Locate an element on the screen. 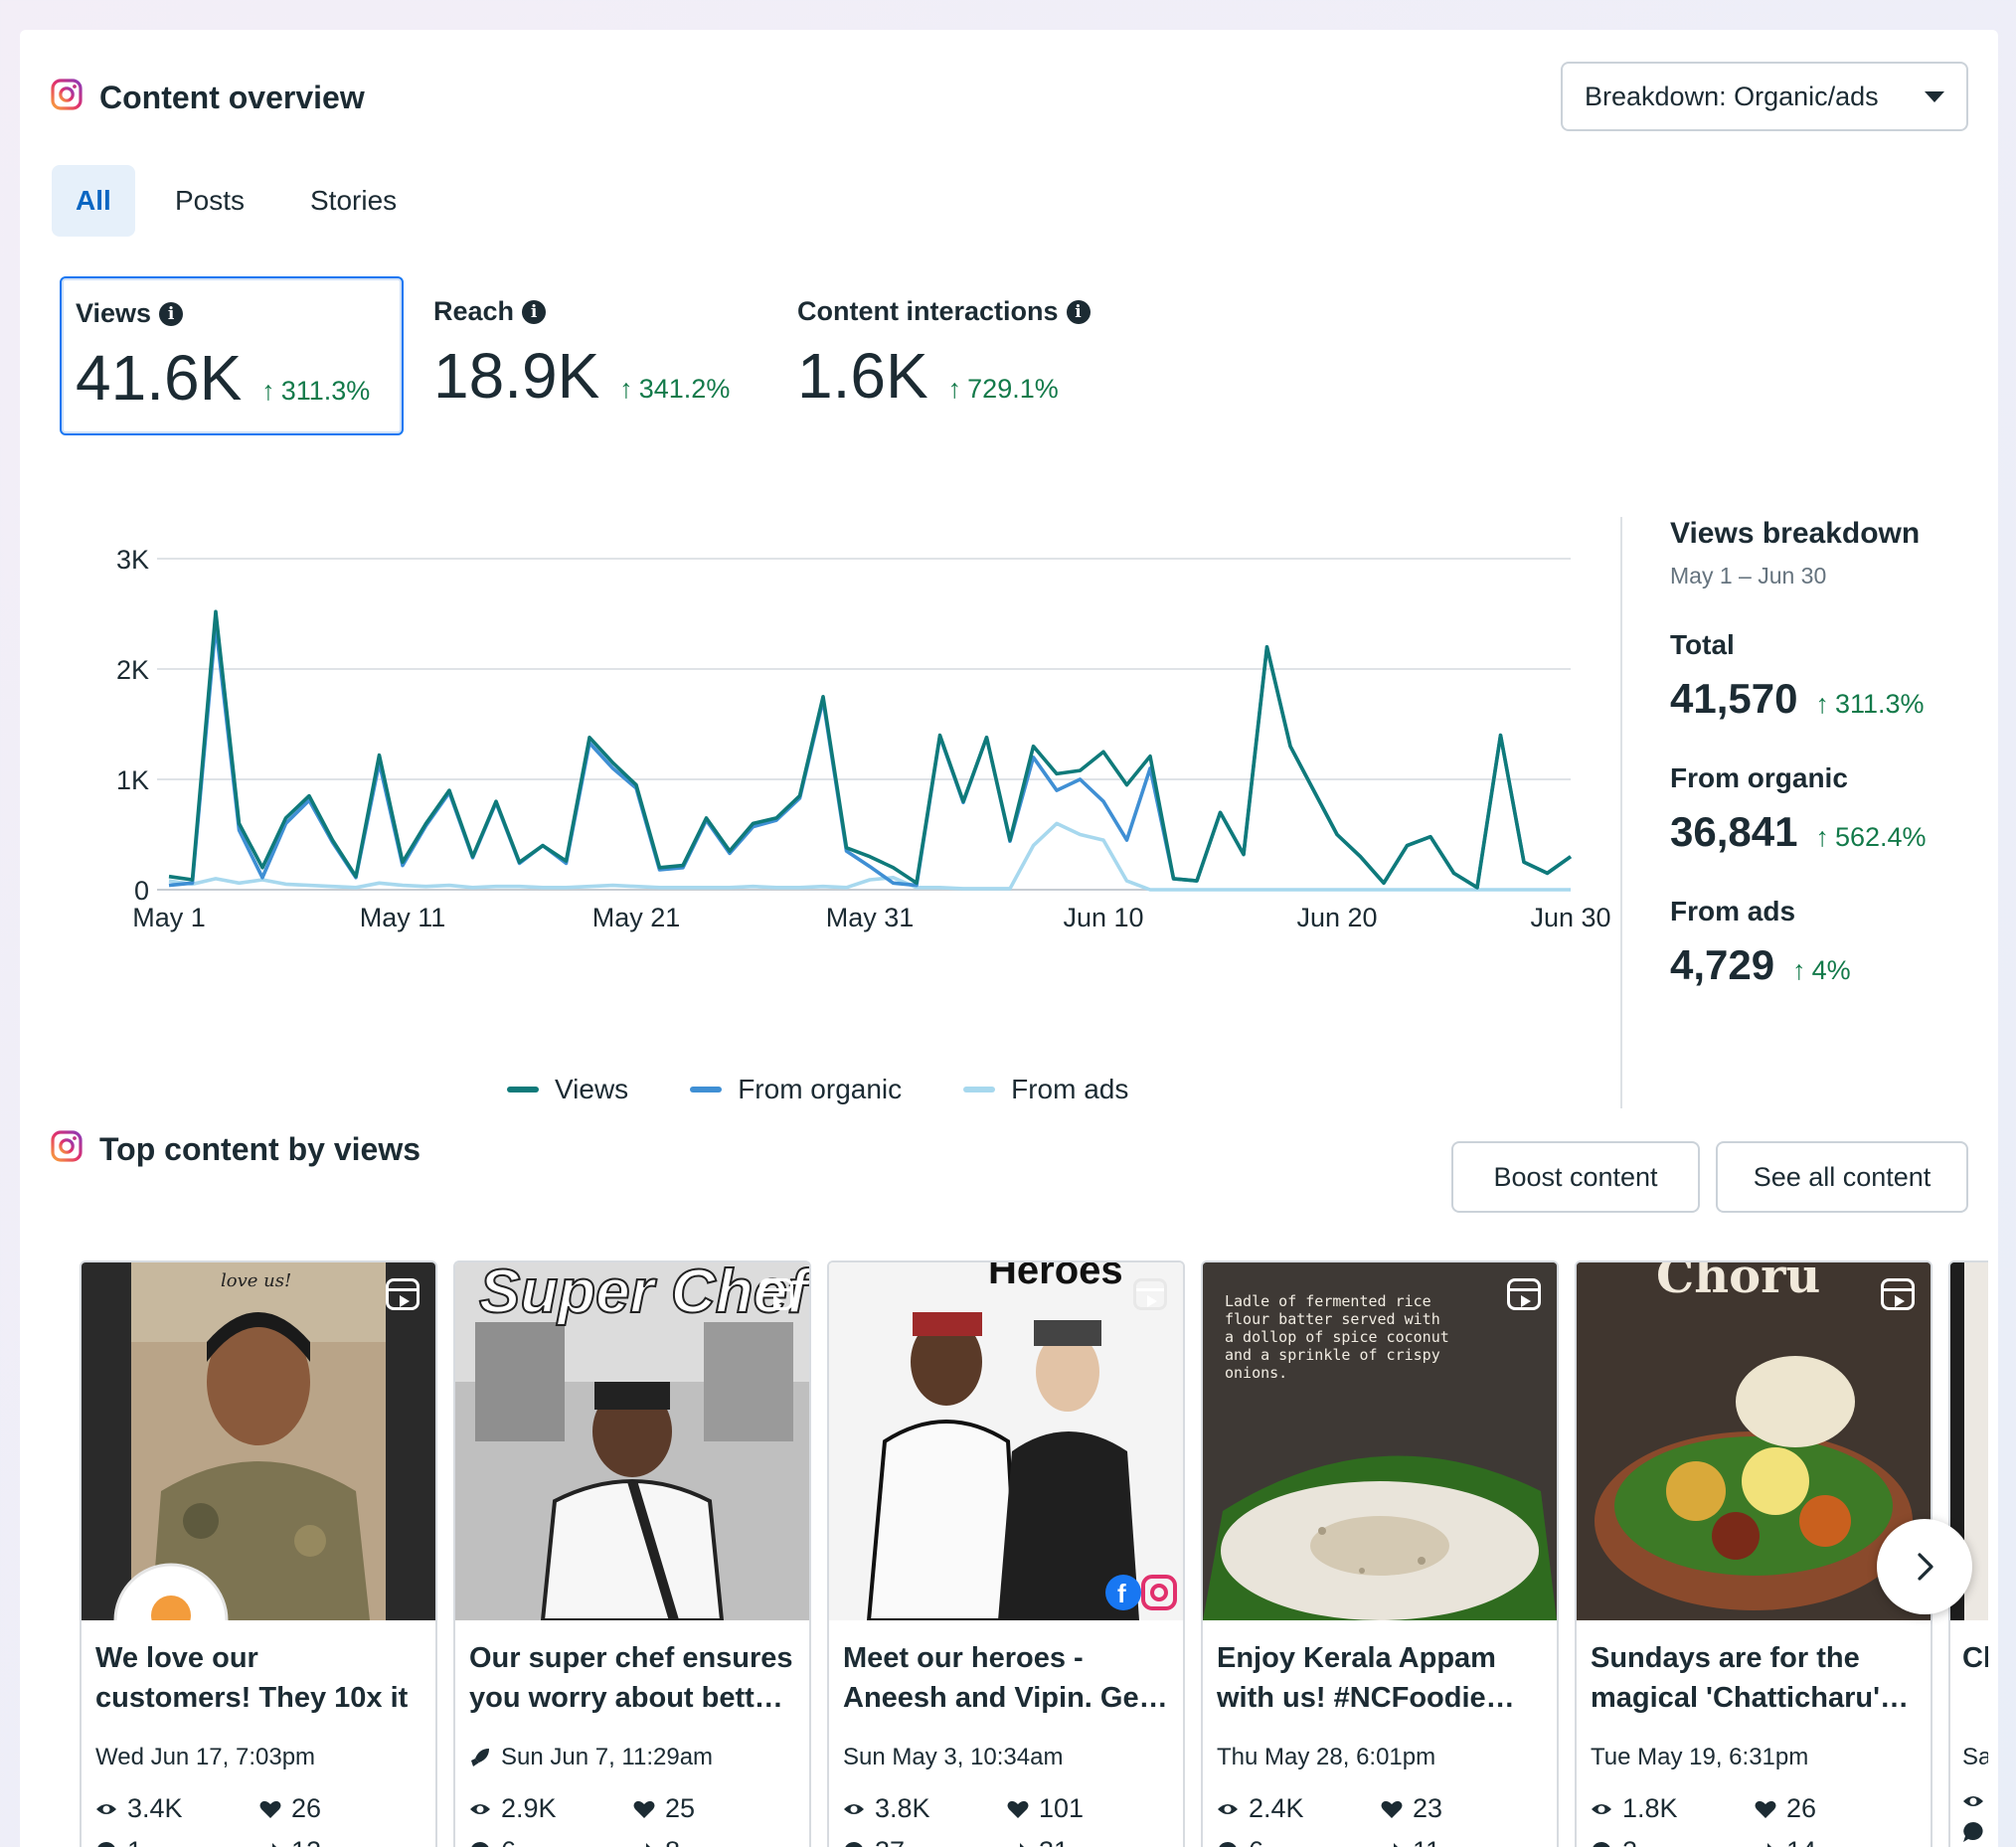 This screenshot has height=1847, width=2016. metric-delta-value: 729.1% is located at coordinates (1013, 389).